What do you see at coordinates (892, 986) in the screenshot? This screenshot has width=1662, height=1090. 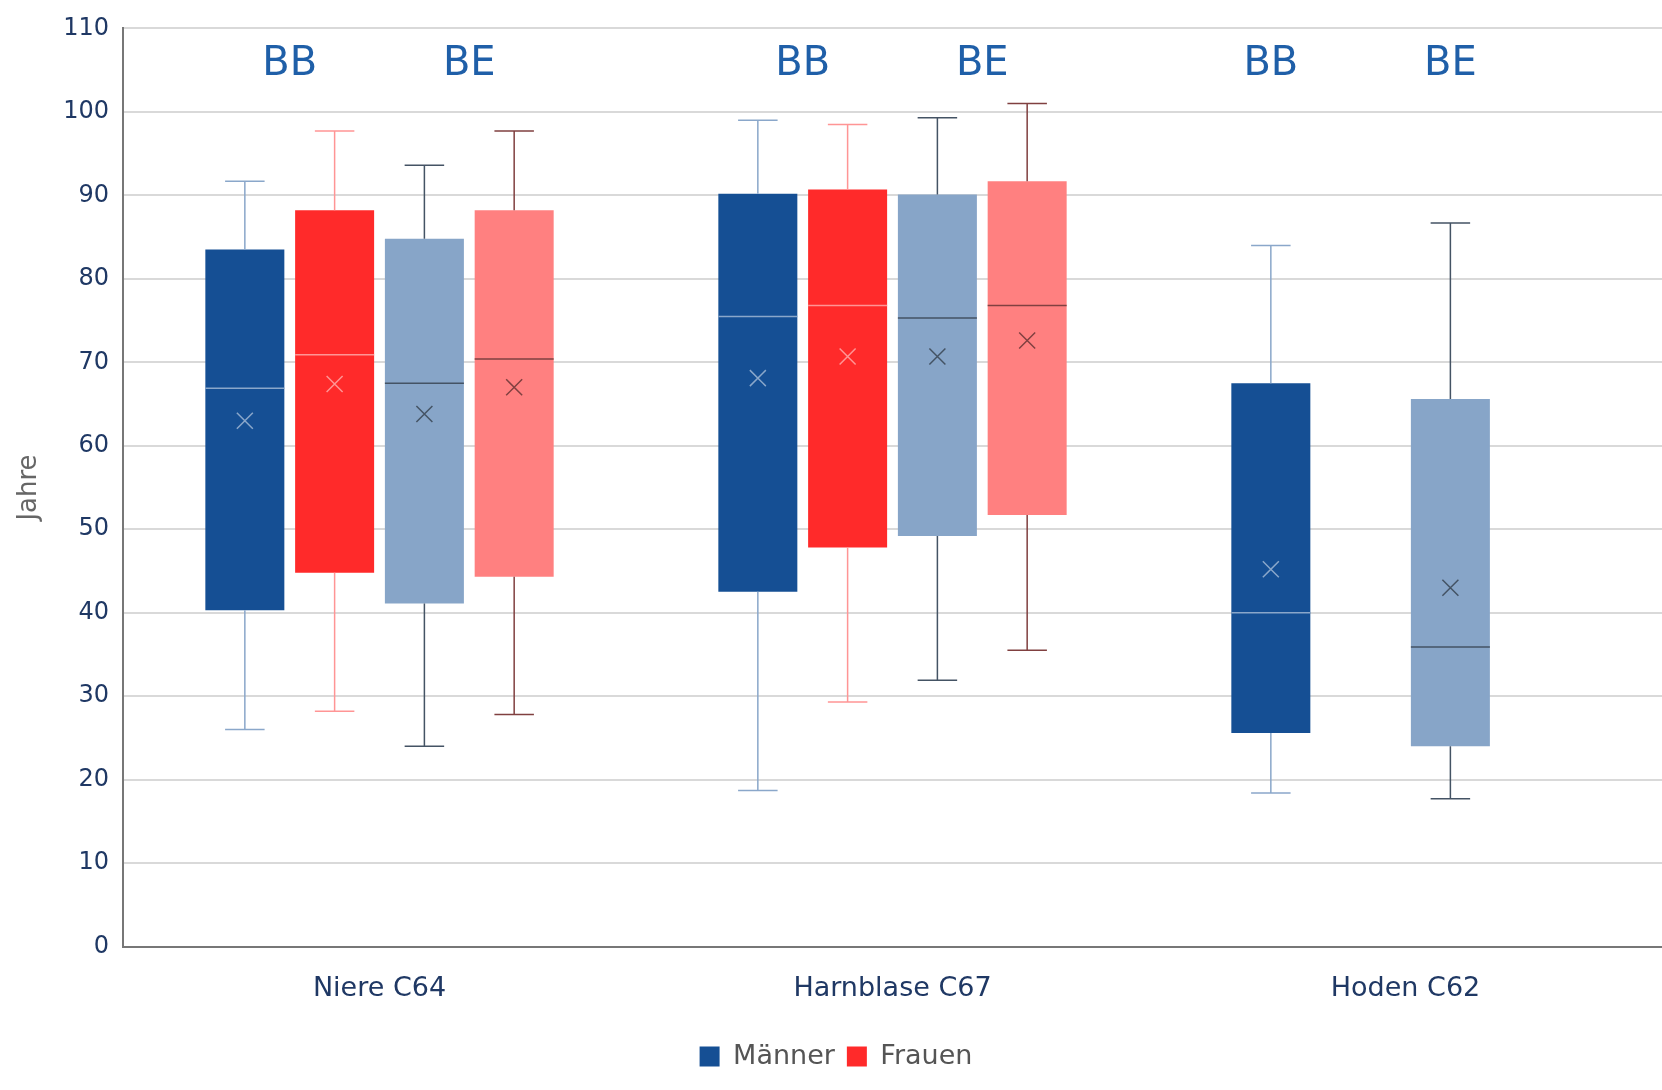 I see `x-tick-label: Harnblase C67` at bounding box center [892, 986].